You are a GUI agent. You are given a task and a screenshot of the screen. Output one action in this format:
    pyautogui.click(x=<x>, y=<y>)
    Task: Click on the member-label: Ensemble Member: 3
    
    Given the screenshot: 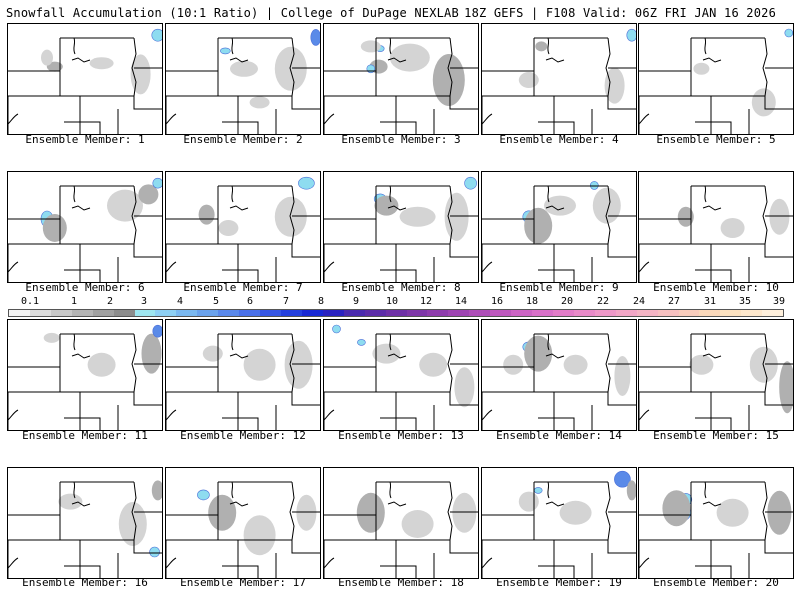 What is the action you would take?
    pyautogui.click(x=401, y=139)
    